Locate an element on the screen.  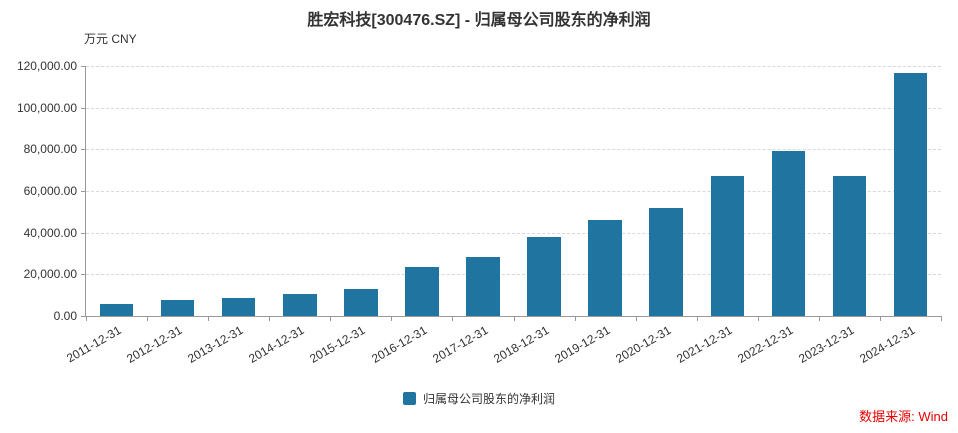
y-tick-label: 40,000.00 is located at coordinates (50, 232).